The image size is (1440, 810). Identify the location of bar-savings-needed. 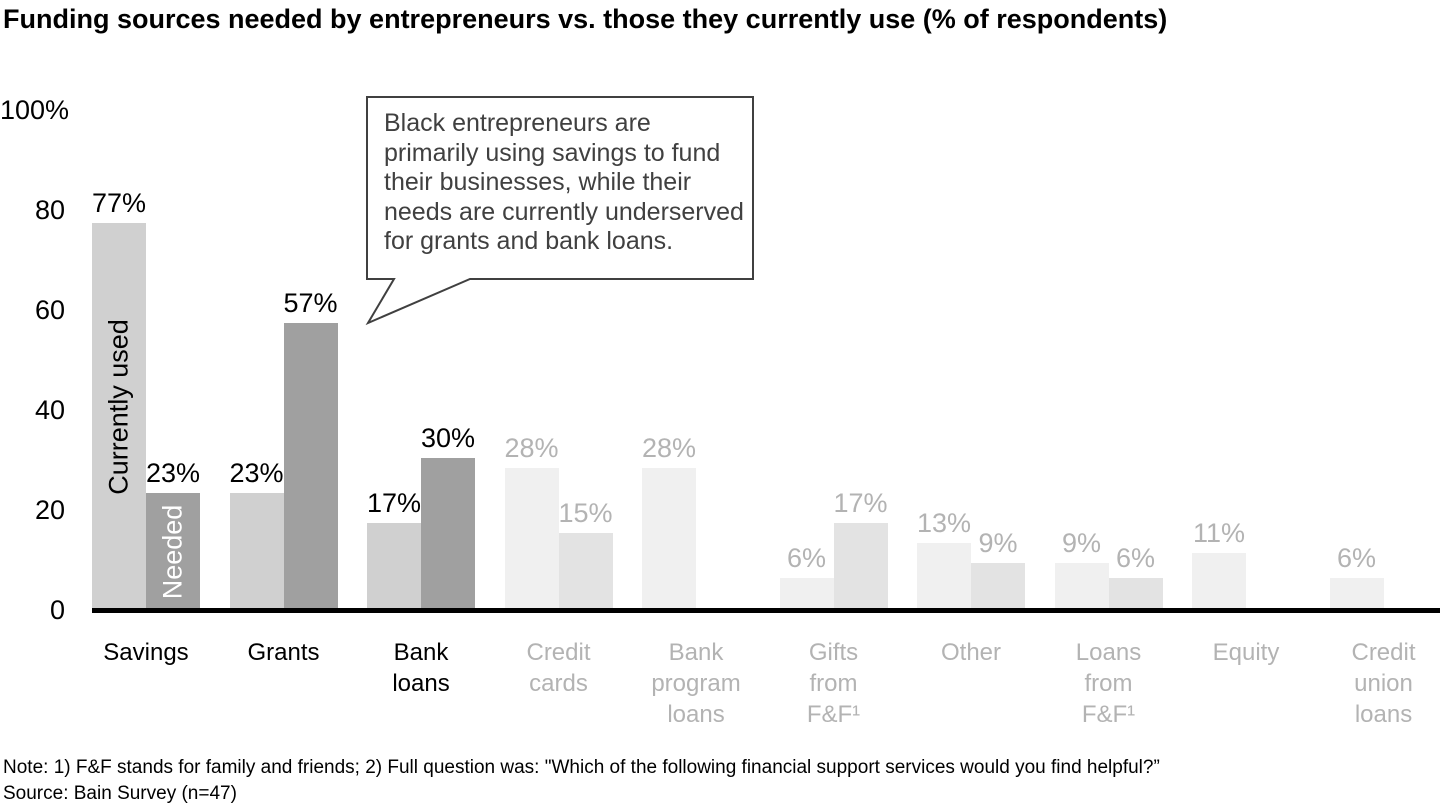
(173, 550).